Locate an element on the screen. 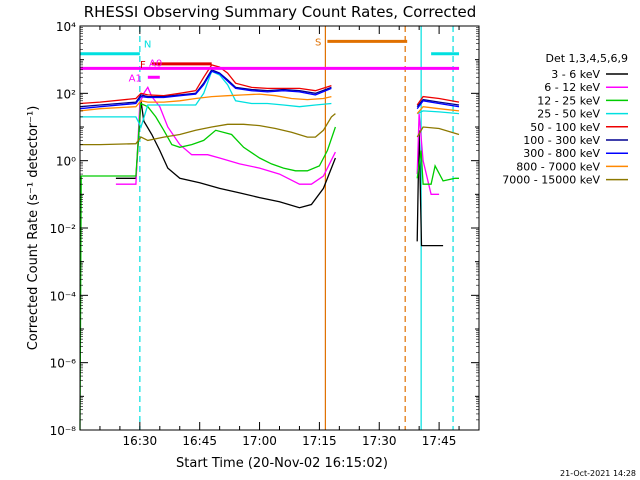  y-tick-label: 10⁻⁸ is located at coordinates (63, 431).